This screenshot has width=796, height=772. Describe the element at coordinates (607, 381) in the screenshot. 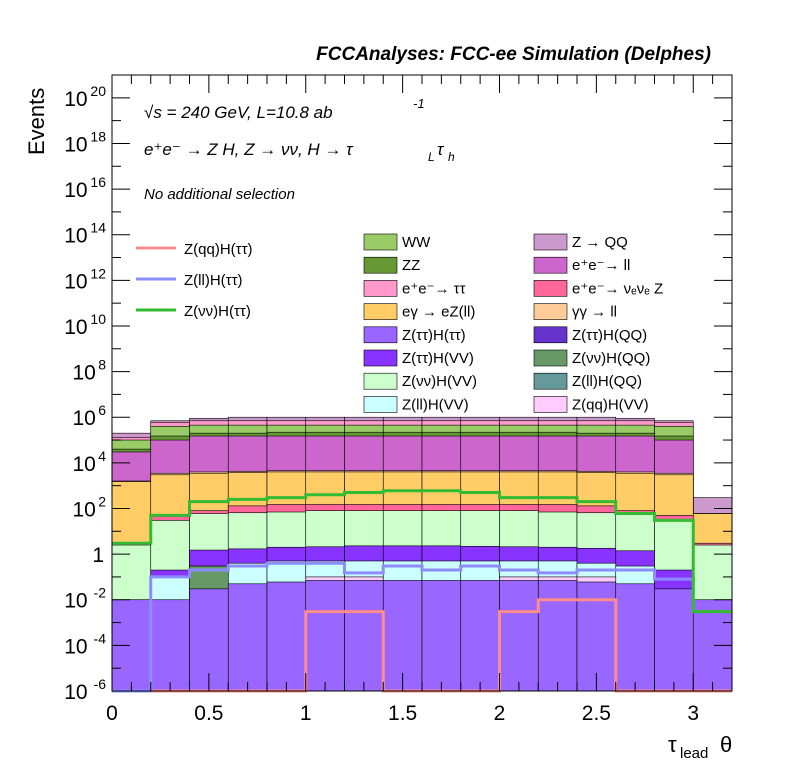

I see `legend-bkg-label: Z(ll)H(QQ)` at that location.